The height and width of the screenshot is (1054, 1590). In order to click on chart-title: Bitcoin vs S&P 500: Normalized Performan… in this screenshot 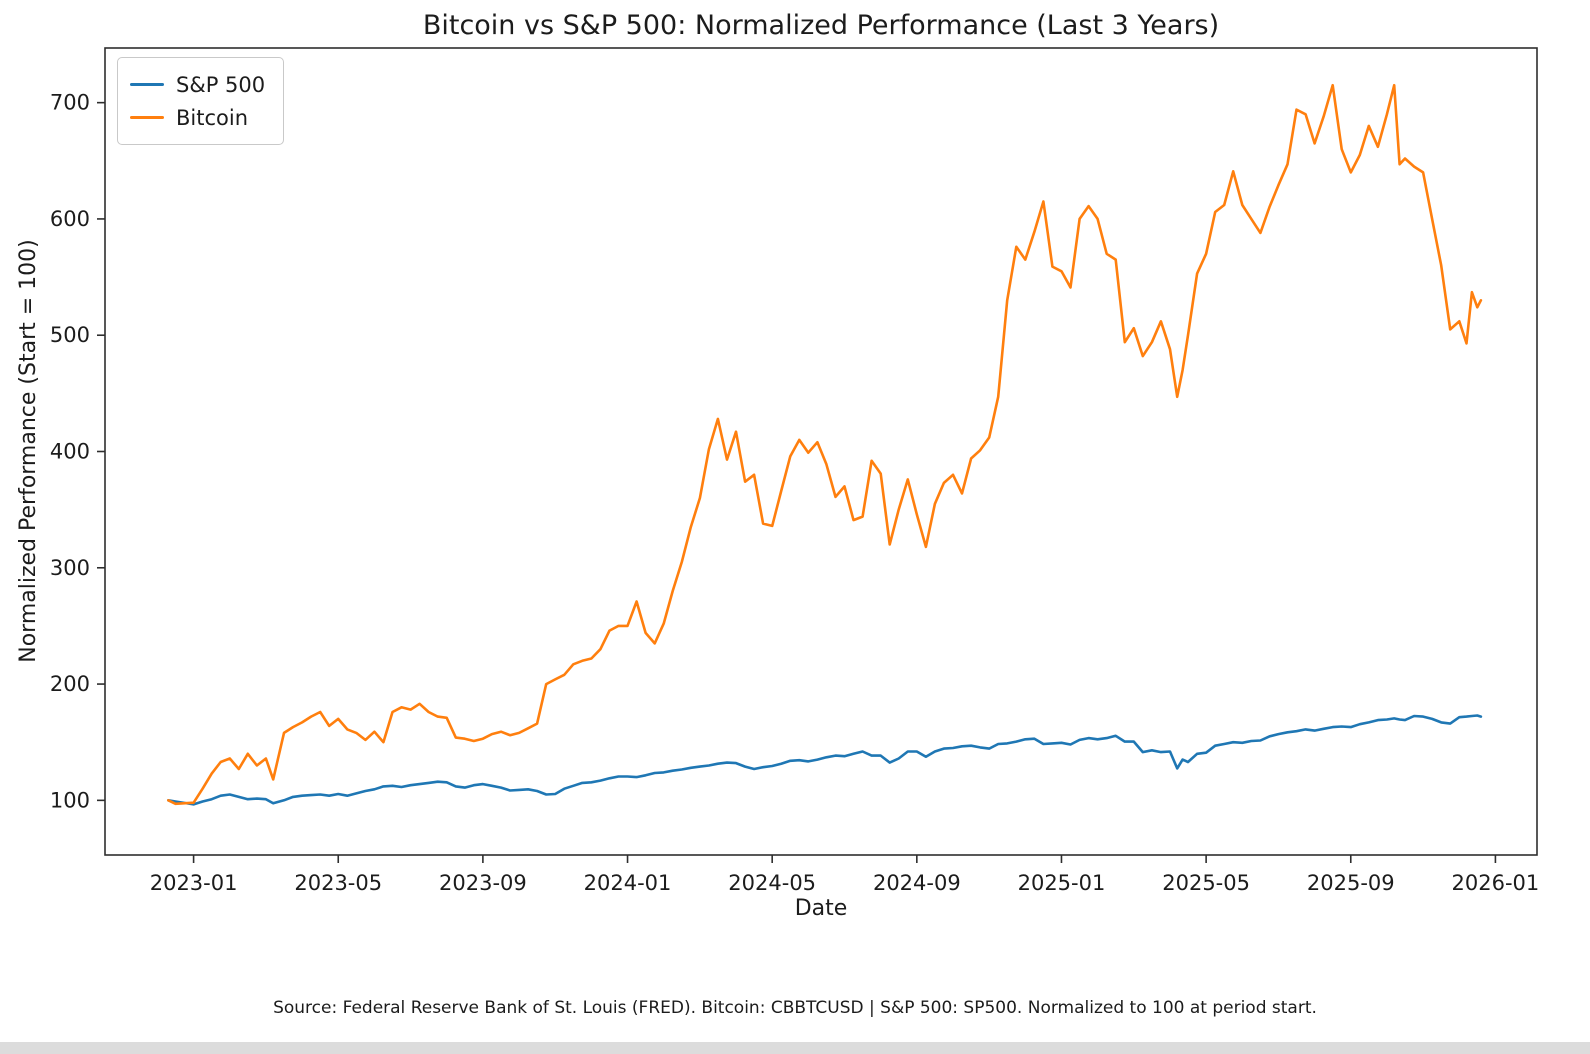, I will do `click(821, 25)`.